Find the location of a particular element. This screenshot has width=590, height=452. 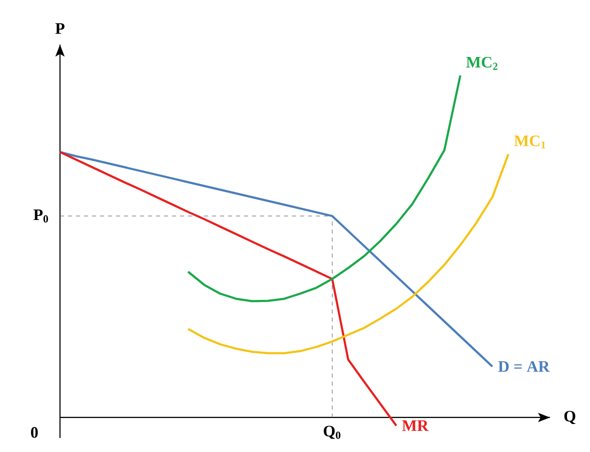

text: Q$_{0}$ is located at coordinates (332, 432).